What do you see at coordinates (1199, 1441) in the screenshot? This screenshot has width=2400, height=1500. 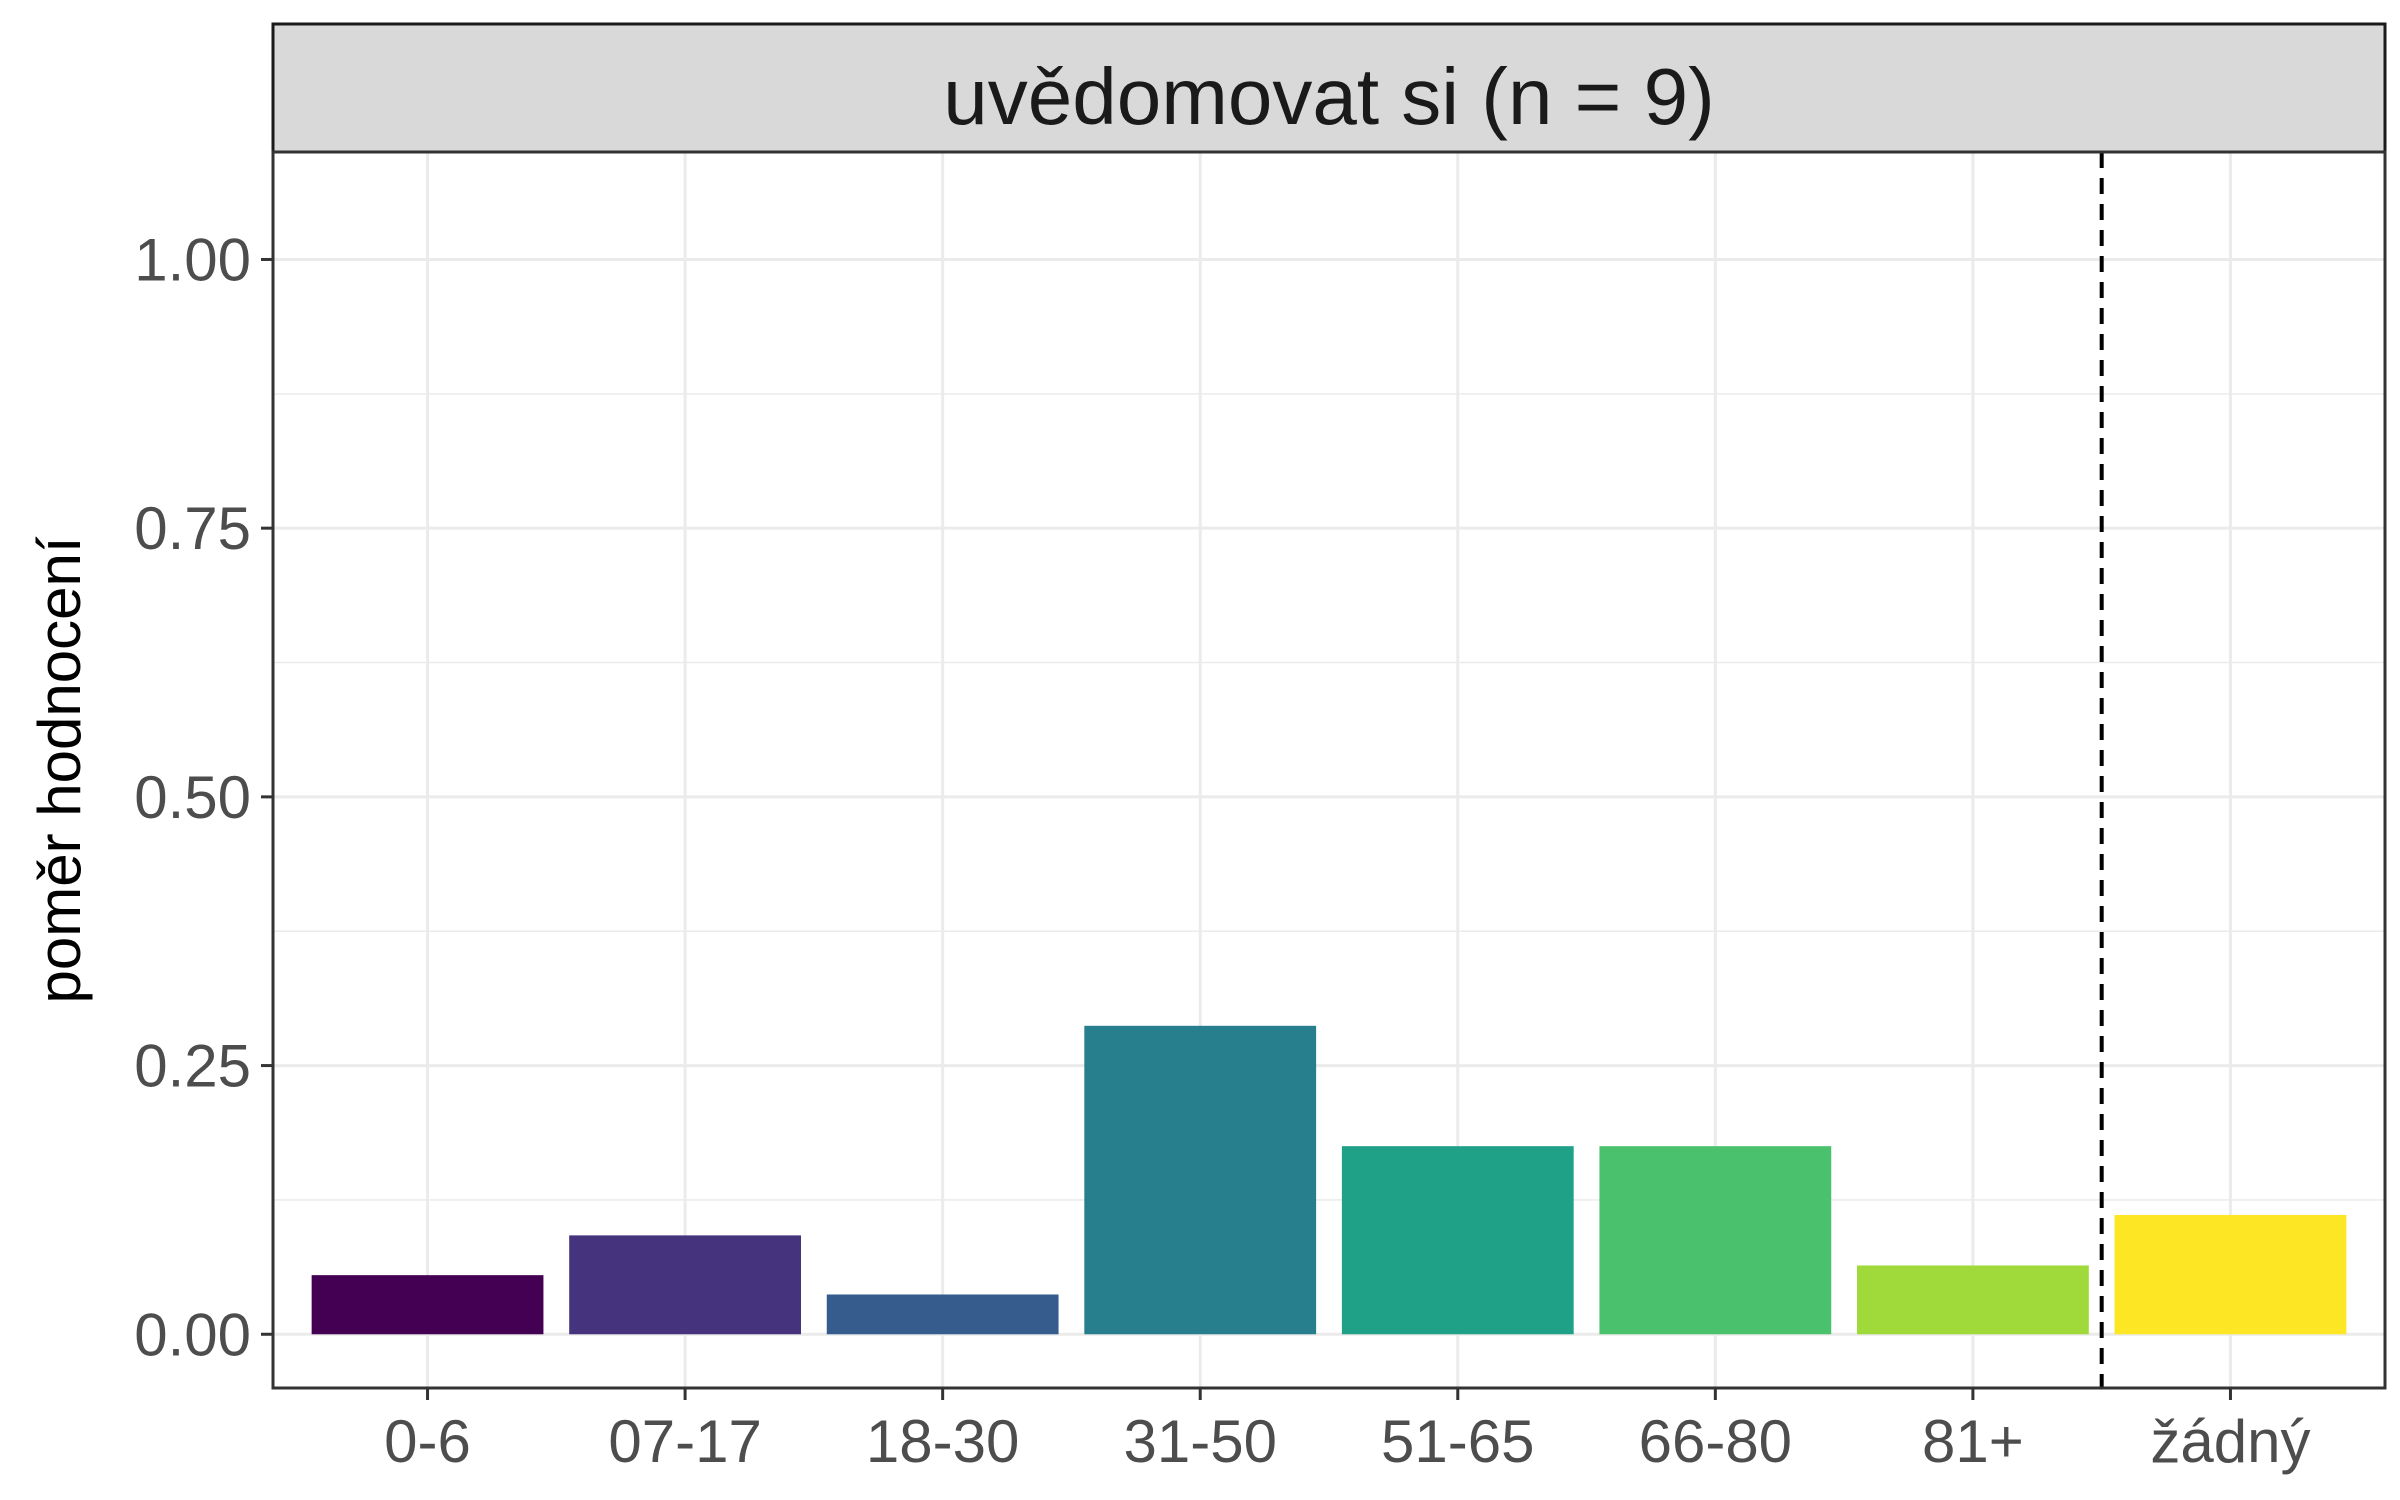 I see `x-tick-label: 31-50` at bounding box center [1199, 1441].